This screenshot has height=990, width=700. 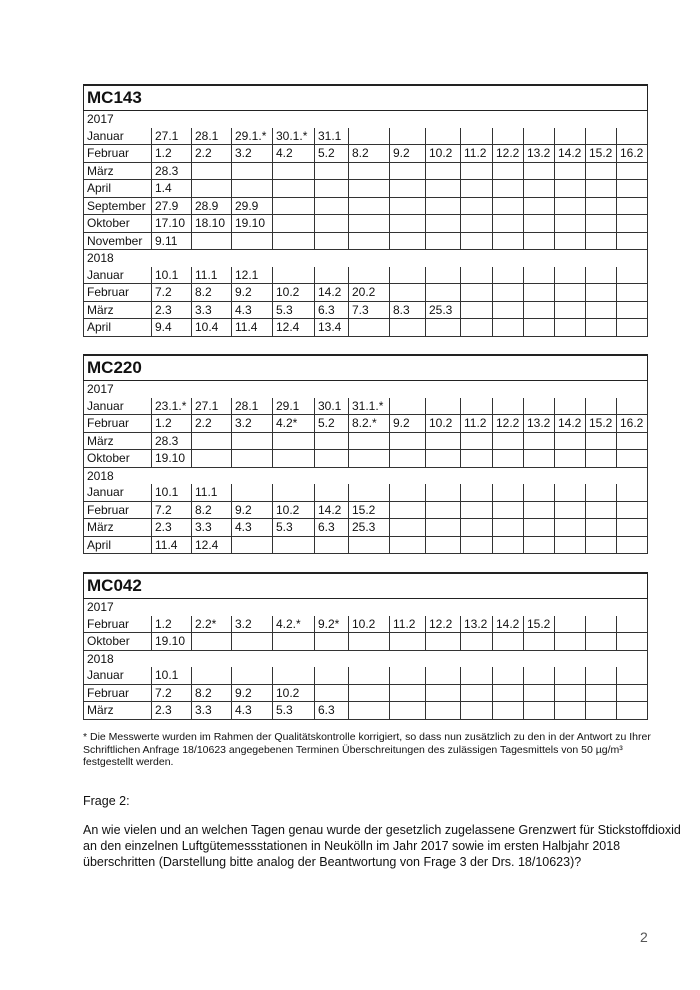 I want to click on date-cell: 7.2, so click(x=171, y=509).